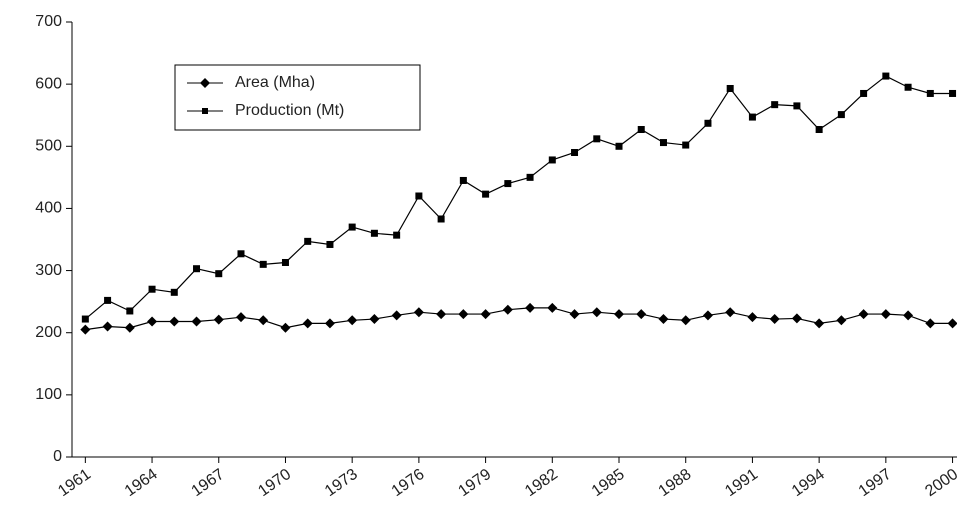 The image size is (957, 525). Describe the element at coordinates (675, 483) in the screenshot. I see `x-tick-label: 1988` at that location.